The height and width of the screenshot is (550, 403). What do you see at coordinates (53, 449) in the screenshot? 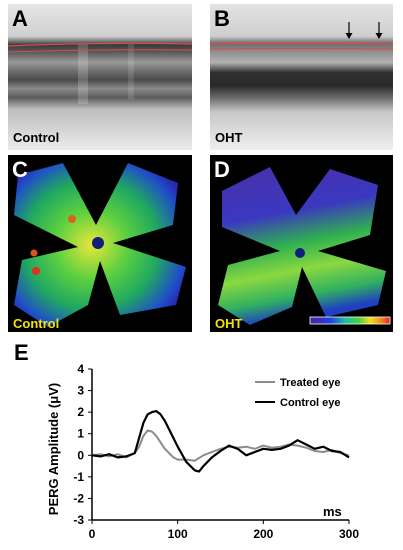
I see `y-axis-label: PERG Amplitude (μV)` at bounding box center [53, 449].